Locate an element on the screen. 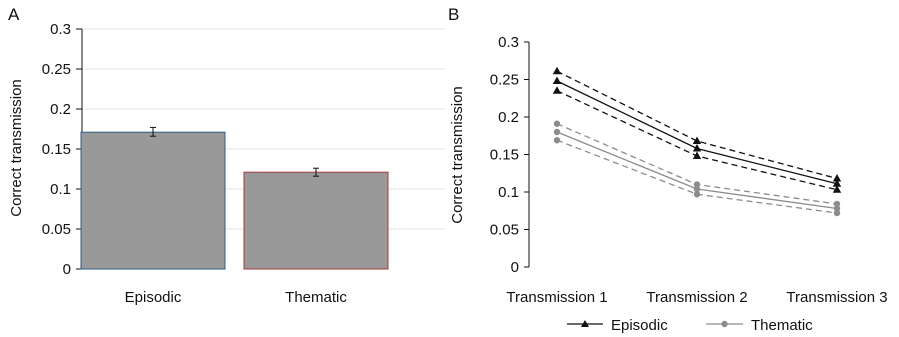  panel-b-y-tick-label: 0.05 is located at coordinates (504, 230).